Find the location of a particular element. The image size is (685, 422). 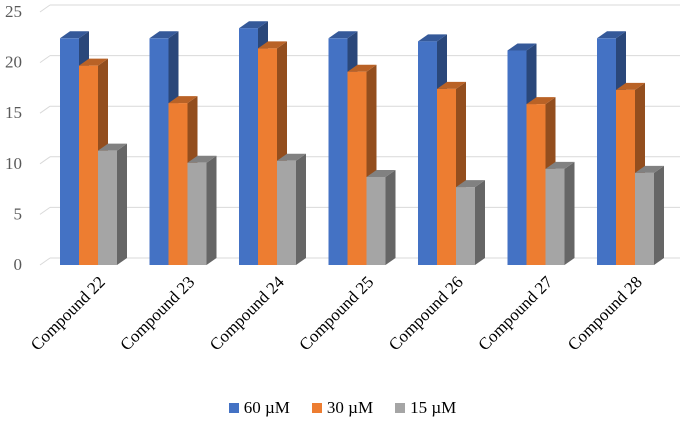

bar-compound-22-15m is located at coordinates (112, 204).